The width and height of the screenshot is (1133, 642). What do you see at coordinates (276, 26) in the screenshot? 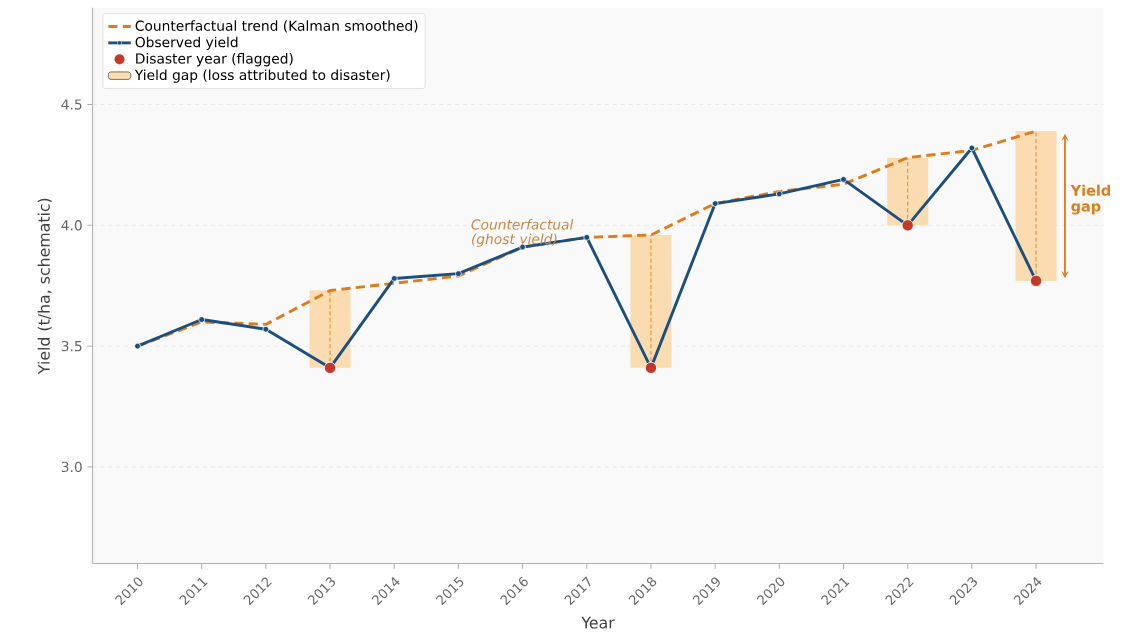
I see `legend-label: Counterfactual trend (Kalman smoothed)` at bounding box center [276, 26].